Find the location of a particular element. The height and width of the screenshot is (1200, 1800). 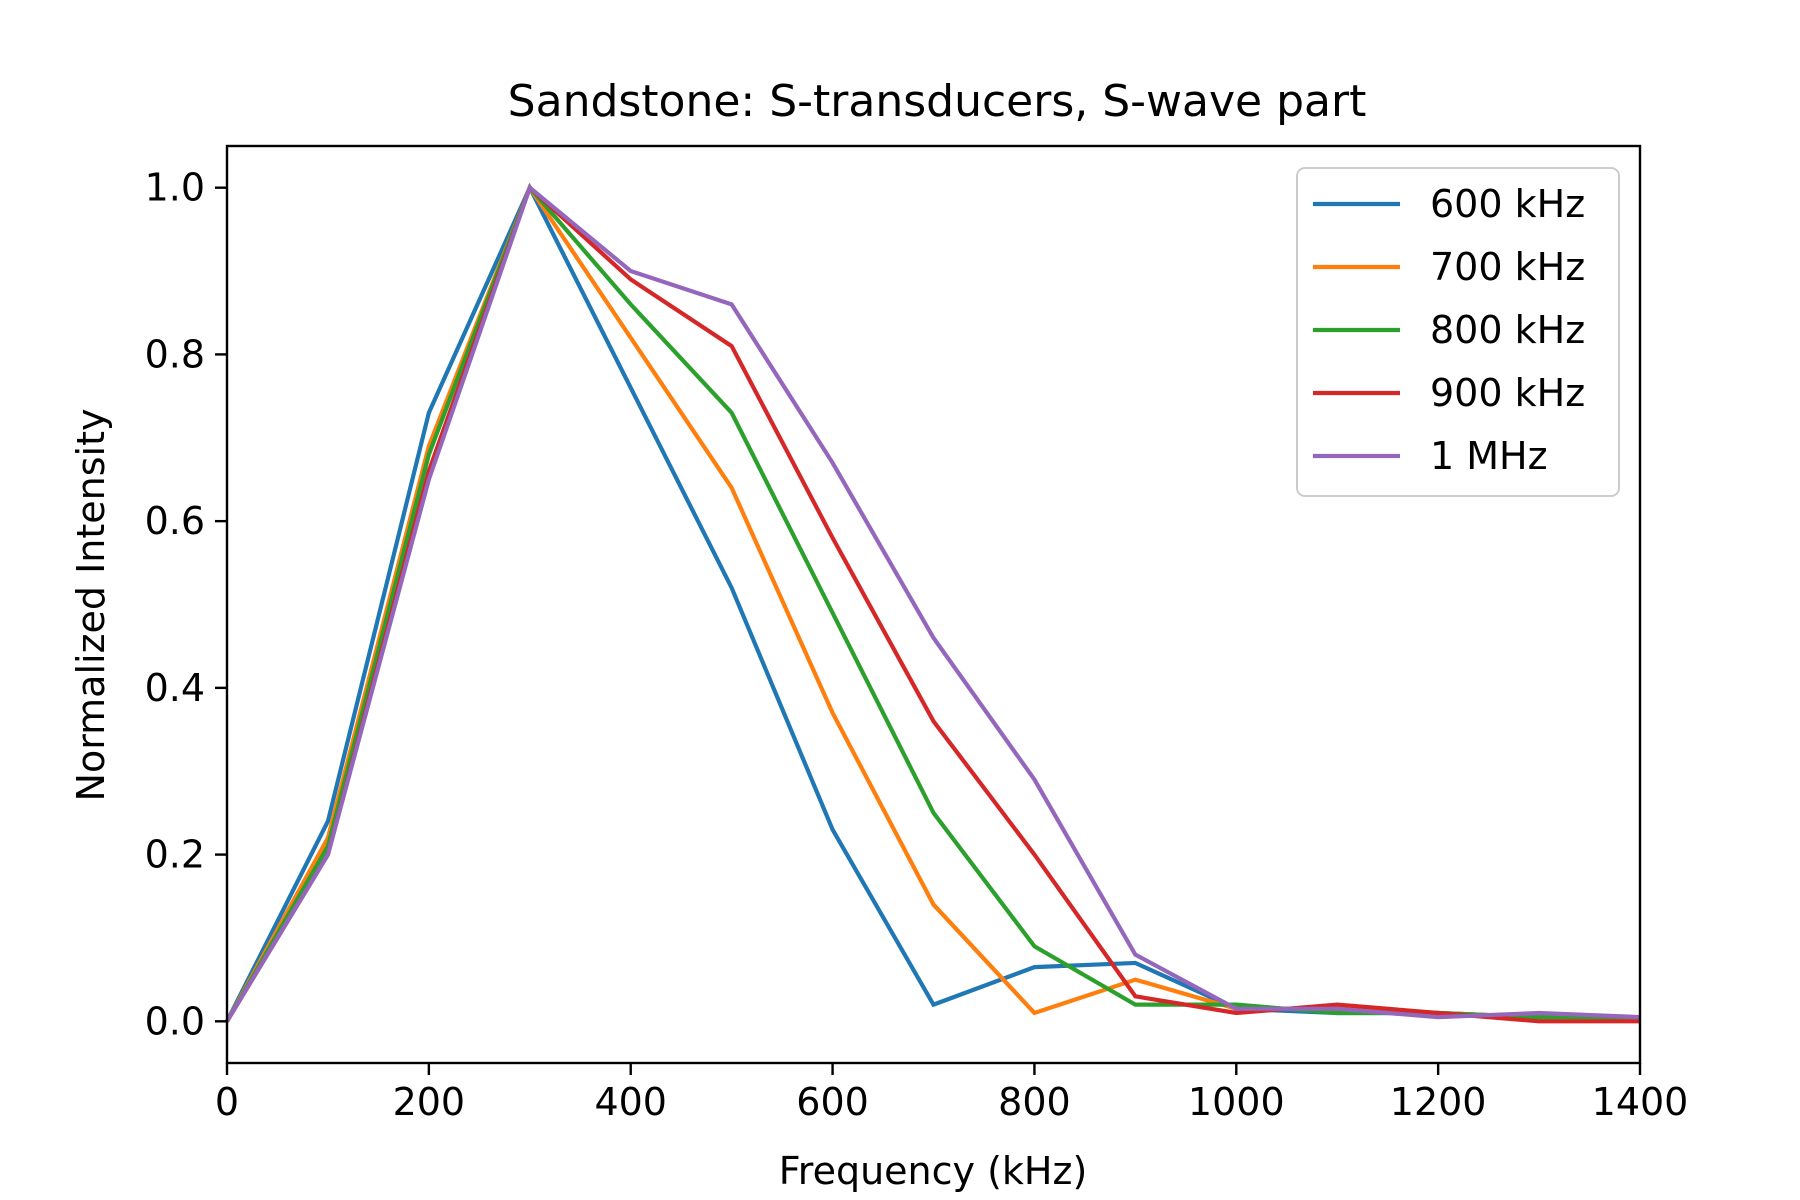

legend: 600 kHz 700 kHz 800 kHz 900 kHz 1 MHz is located at coordinates (1458, 332).